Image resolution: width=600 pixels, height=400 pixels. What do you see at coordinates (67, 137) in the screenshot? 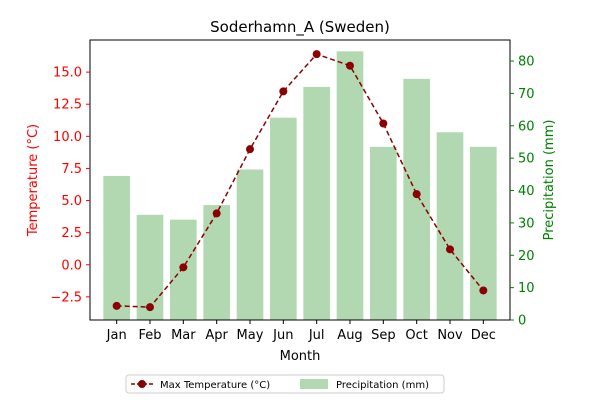
I see `y-left-tick-label: 10.0` at bounding box center [67, 137].